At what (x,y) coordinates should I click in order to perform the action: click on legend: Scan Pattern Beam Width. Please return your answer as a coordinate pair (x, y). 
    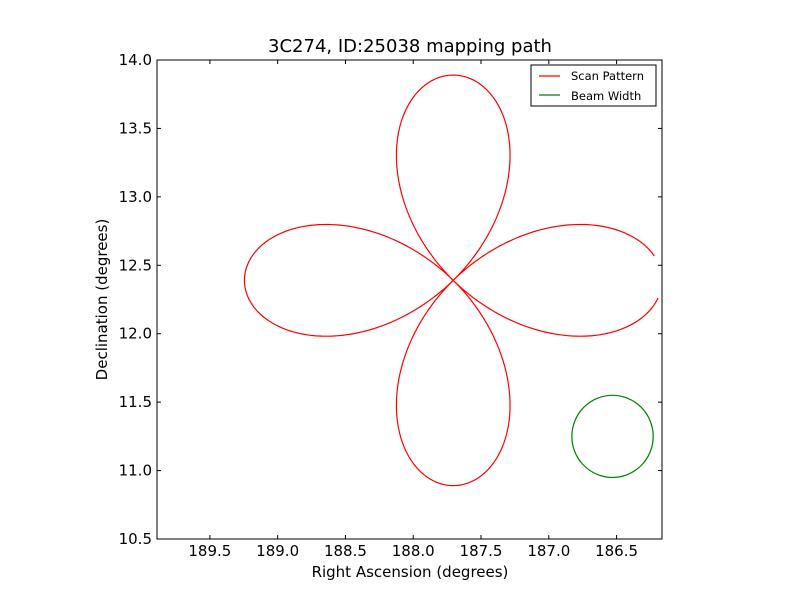
    Looking at the image, I should click on (593, 85).